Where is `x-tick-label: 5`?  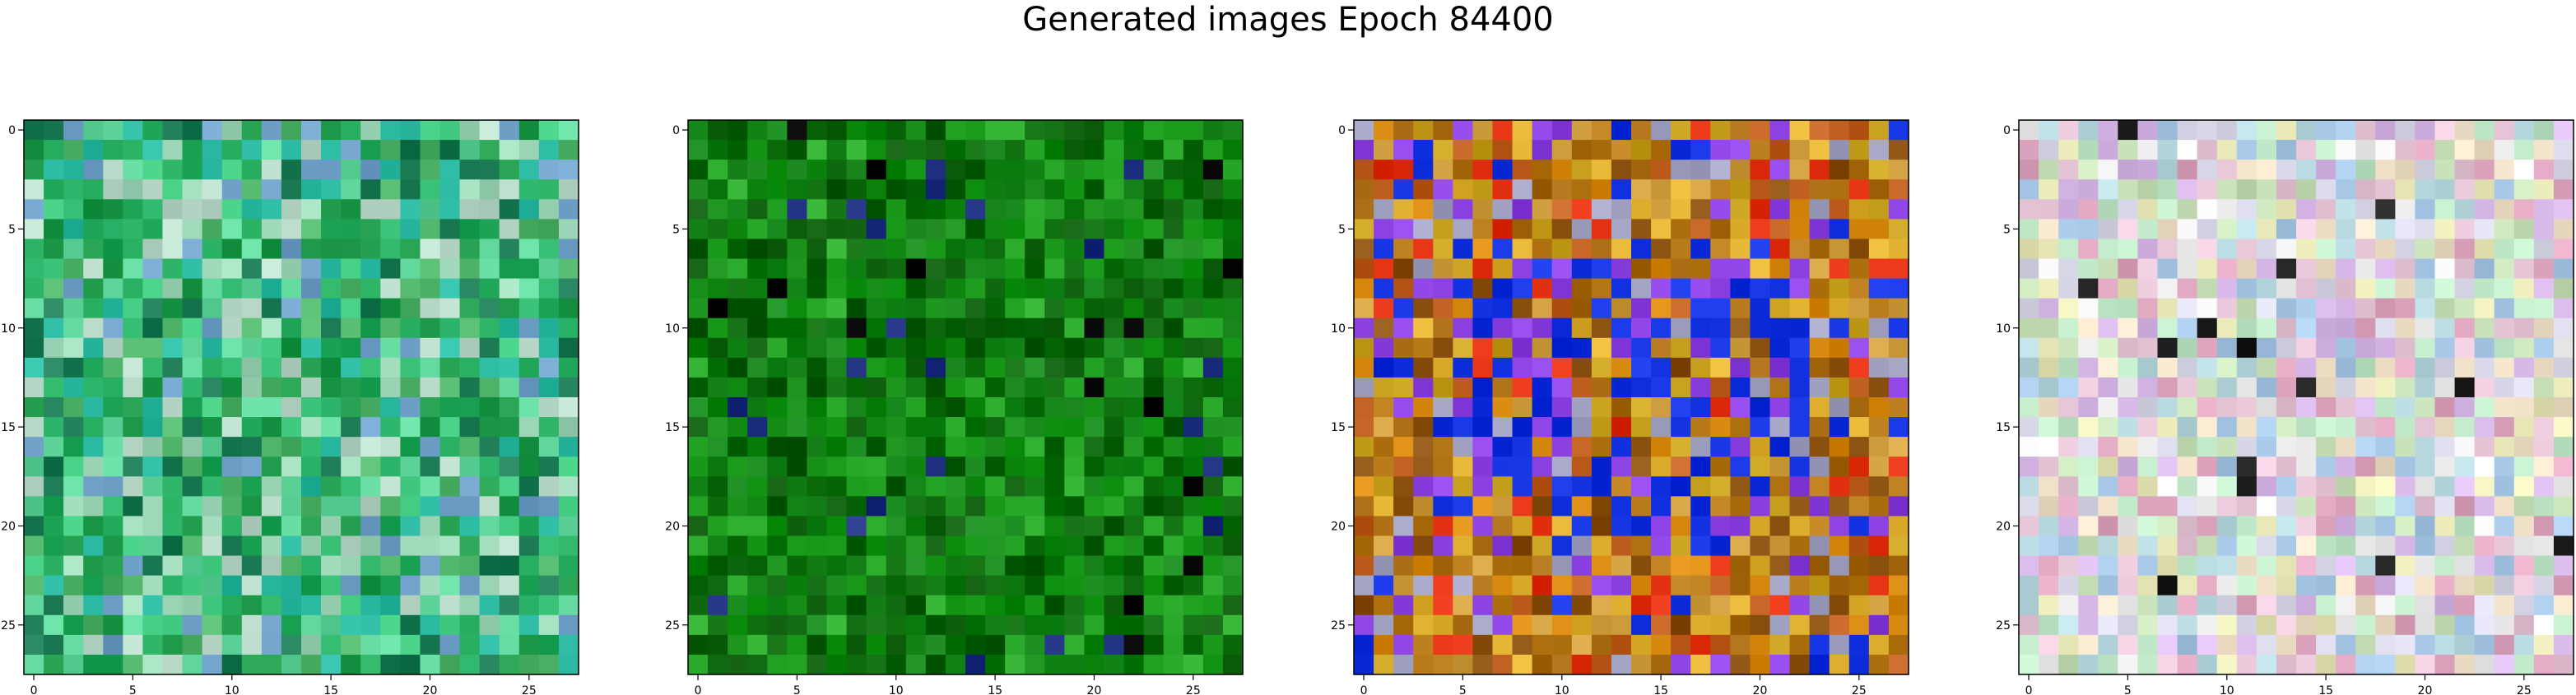 x-tick-label: 5 is located at coordinates (797, 689).